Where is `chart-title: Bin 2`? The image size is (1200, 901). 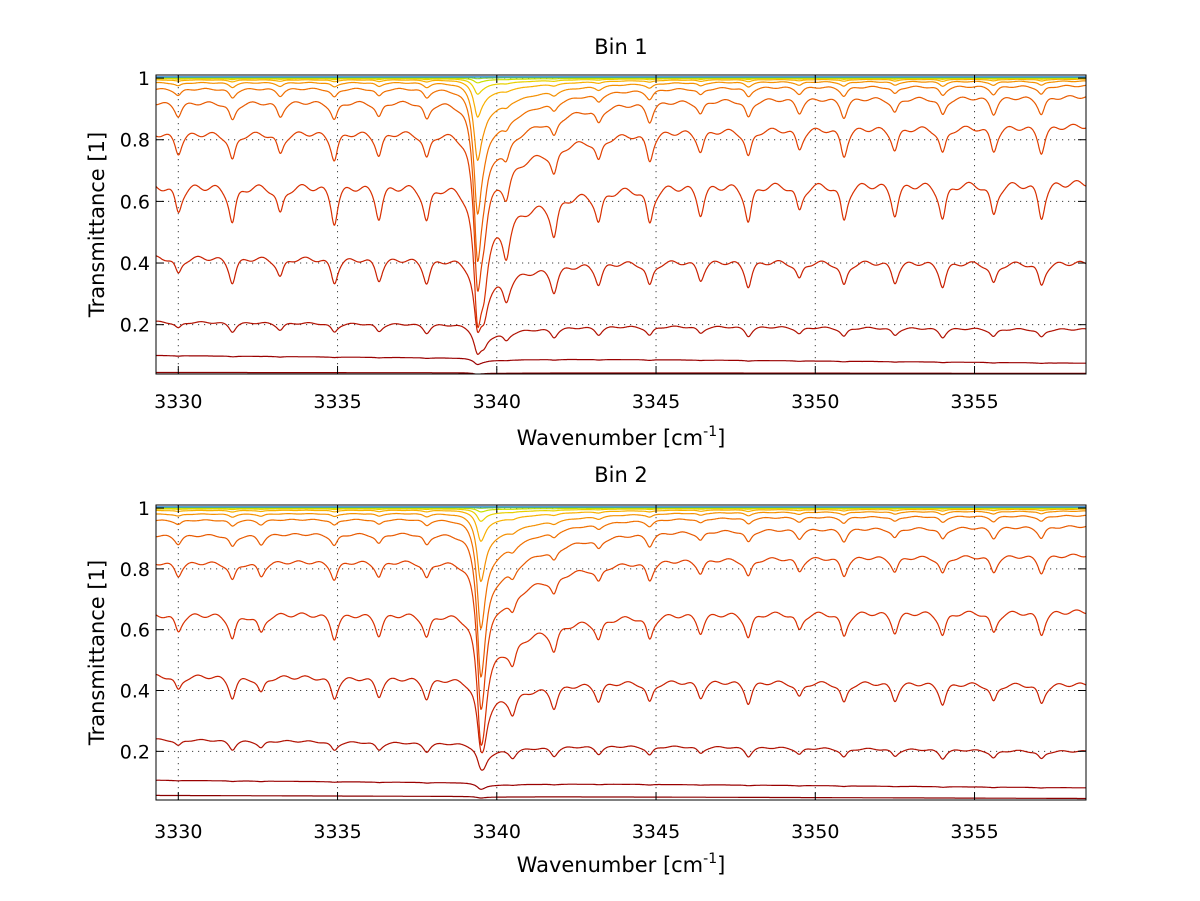
chart-title: Bin 2 is located at coordinates (621, 475).